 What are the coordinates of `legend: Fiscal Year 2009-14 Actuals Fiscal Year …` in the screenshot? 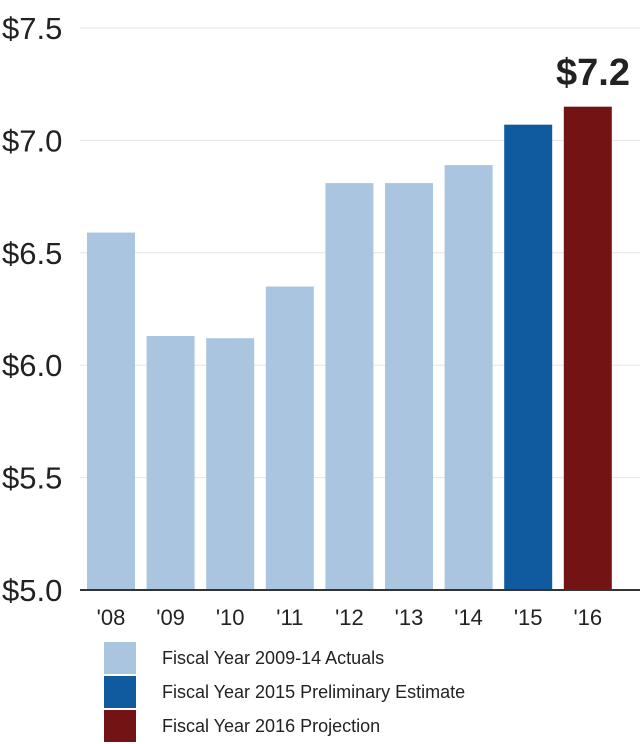 It's located at (364, 693).